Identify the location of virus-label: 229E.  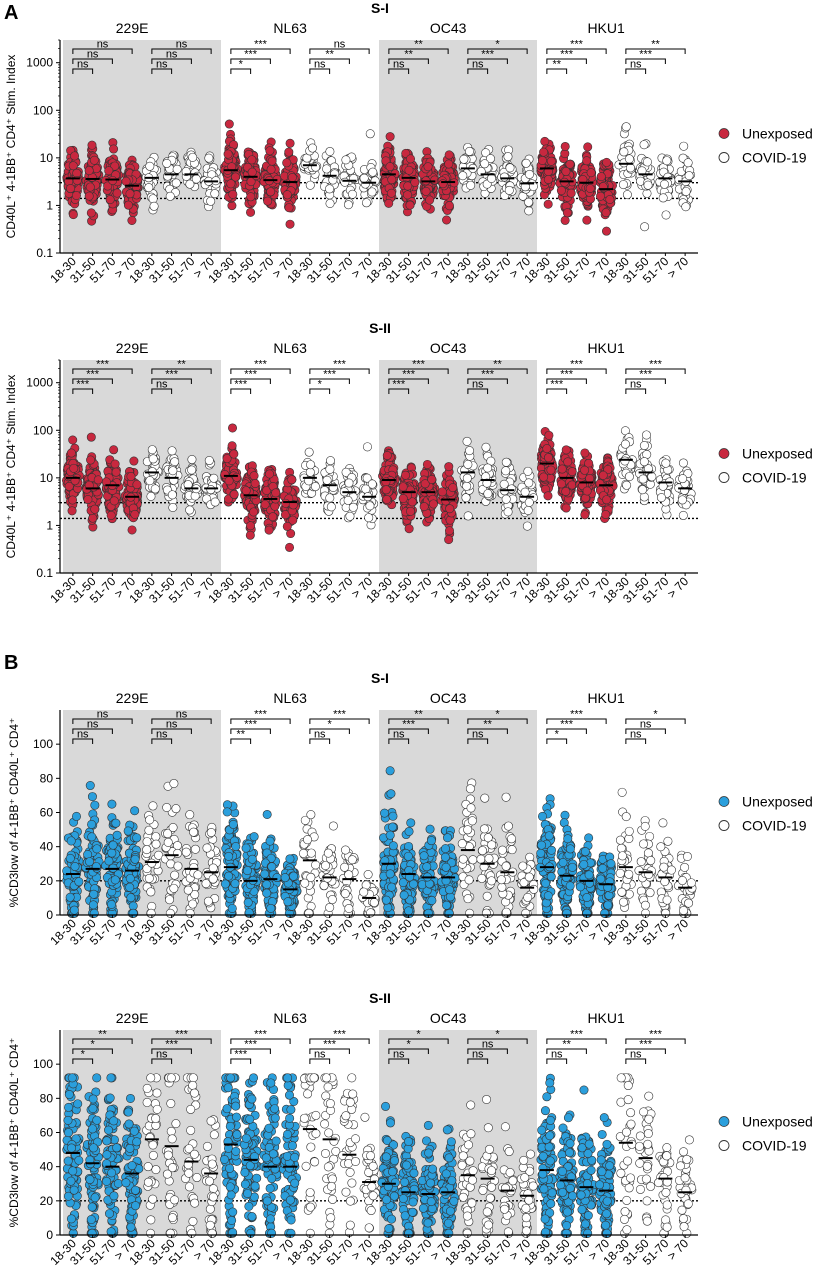
(132, 698).